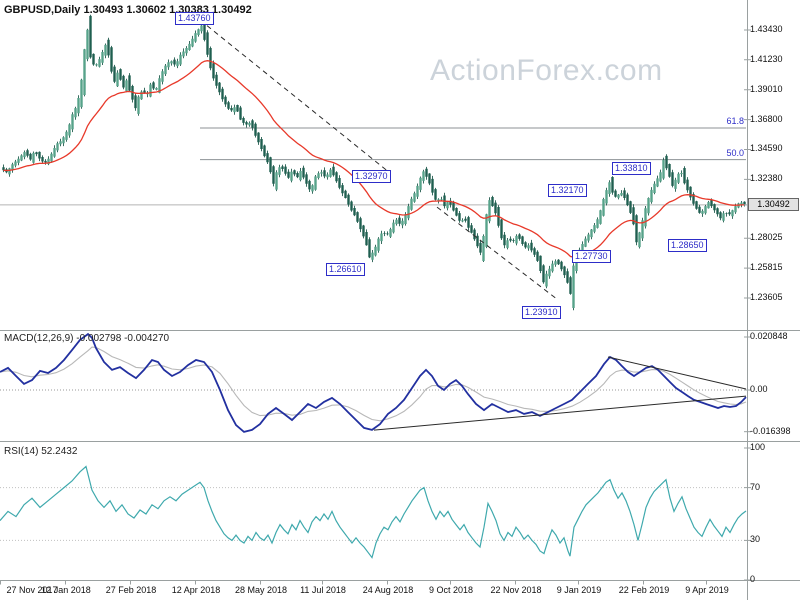 Image resolution: width=800 pixels, height=600 pixels. What do you see at coordinates (766, 88) in the screenshot?
I see `price-axis-label: 1.39010` at bounding box center [766, 88].